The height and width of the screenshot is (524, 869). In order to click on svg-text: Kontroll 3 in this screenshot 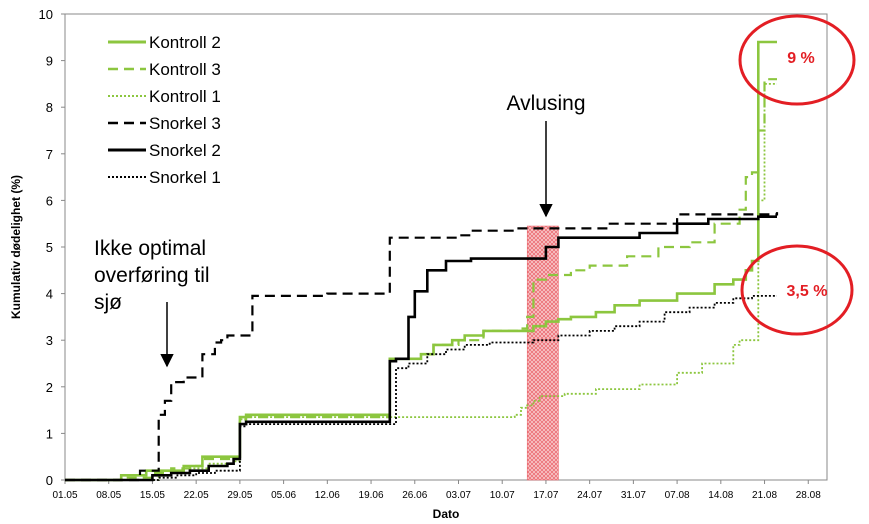, I will do `click(185, 69)`.